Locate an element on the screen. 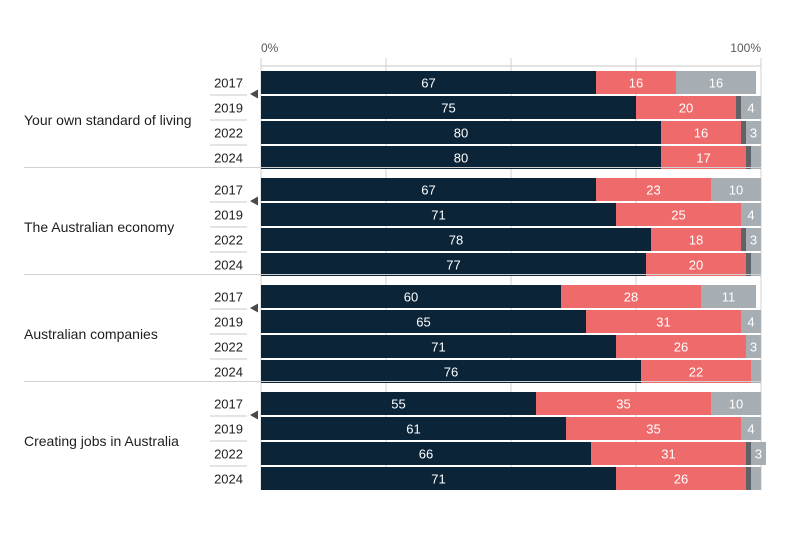  bar-row: 2017 67 23 10 is located at coordinates (485, 190).